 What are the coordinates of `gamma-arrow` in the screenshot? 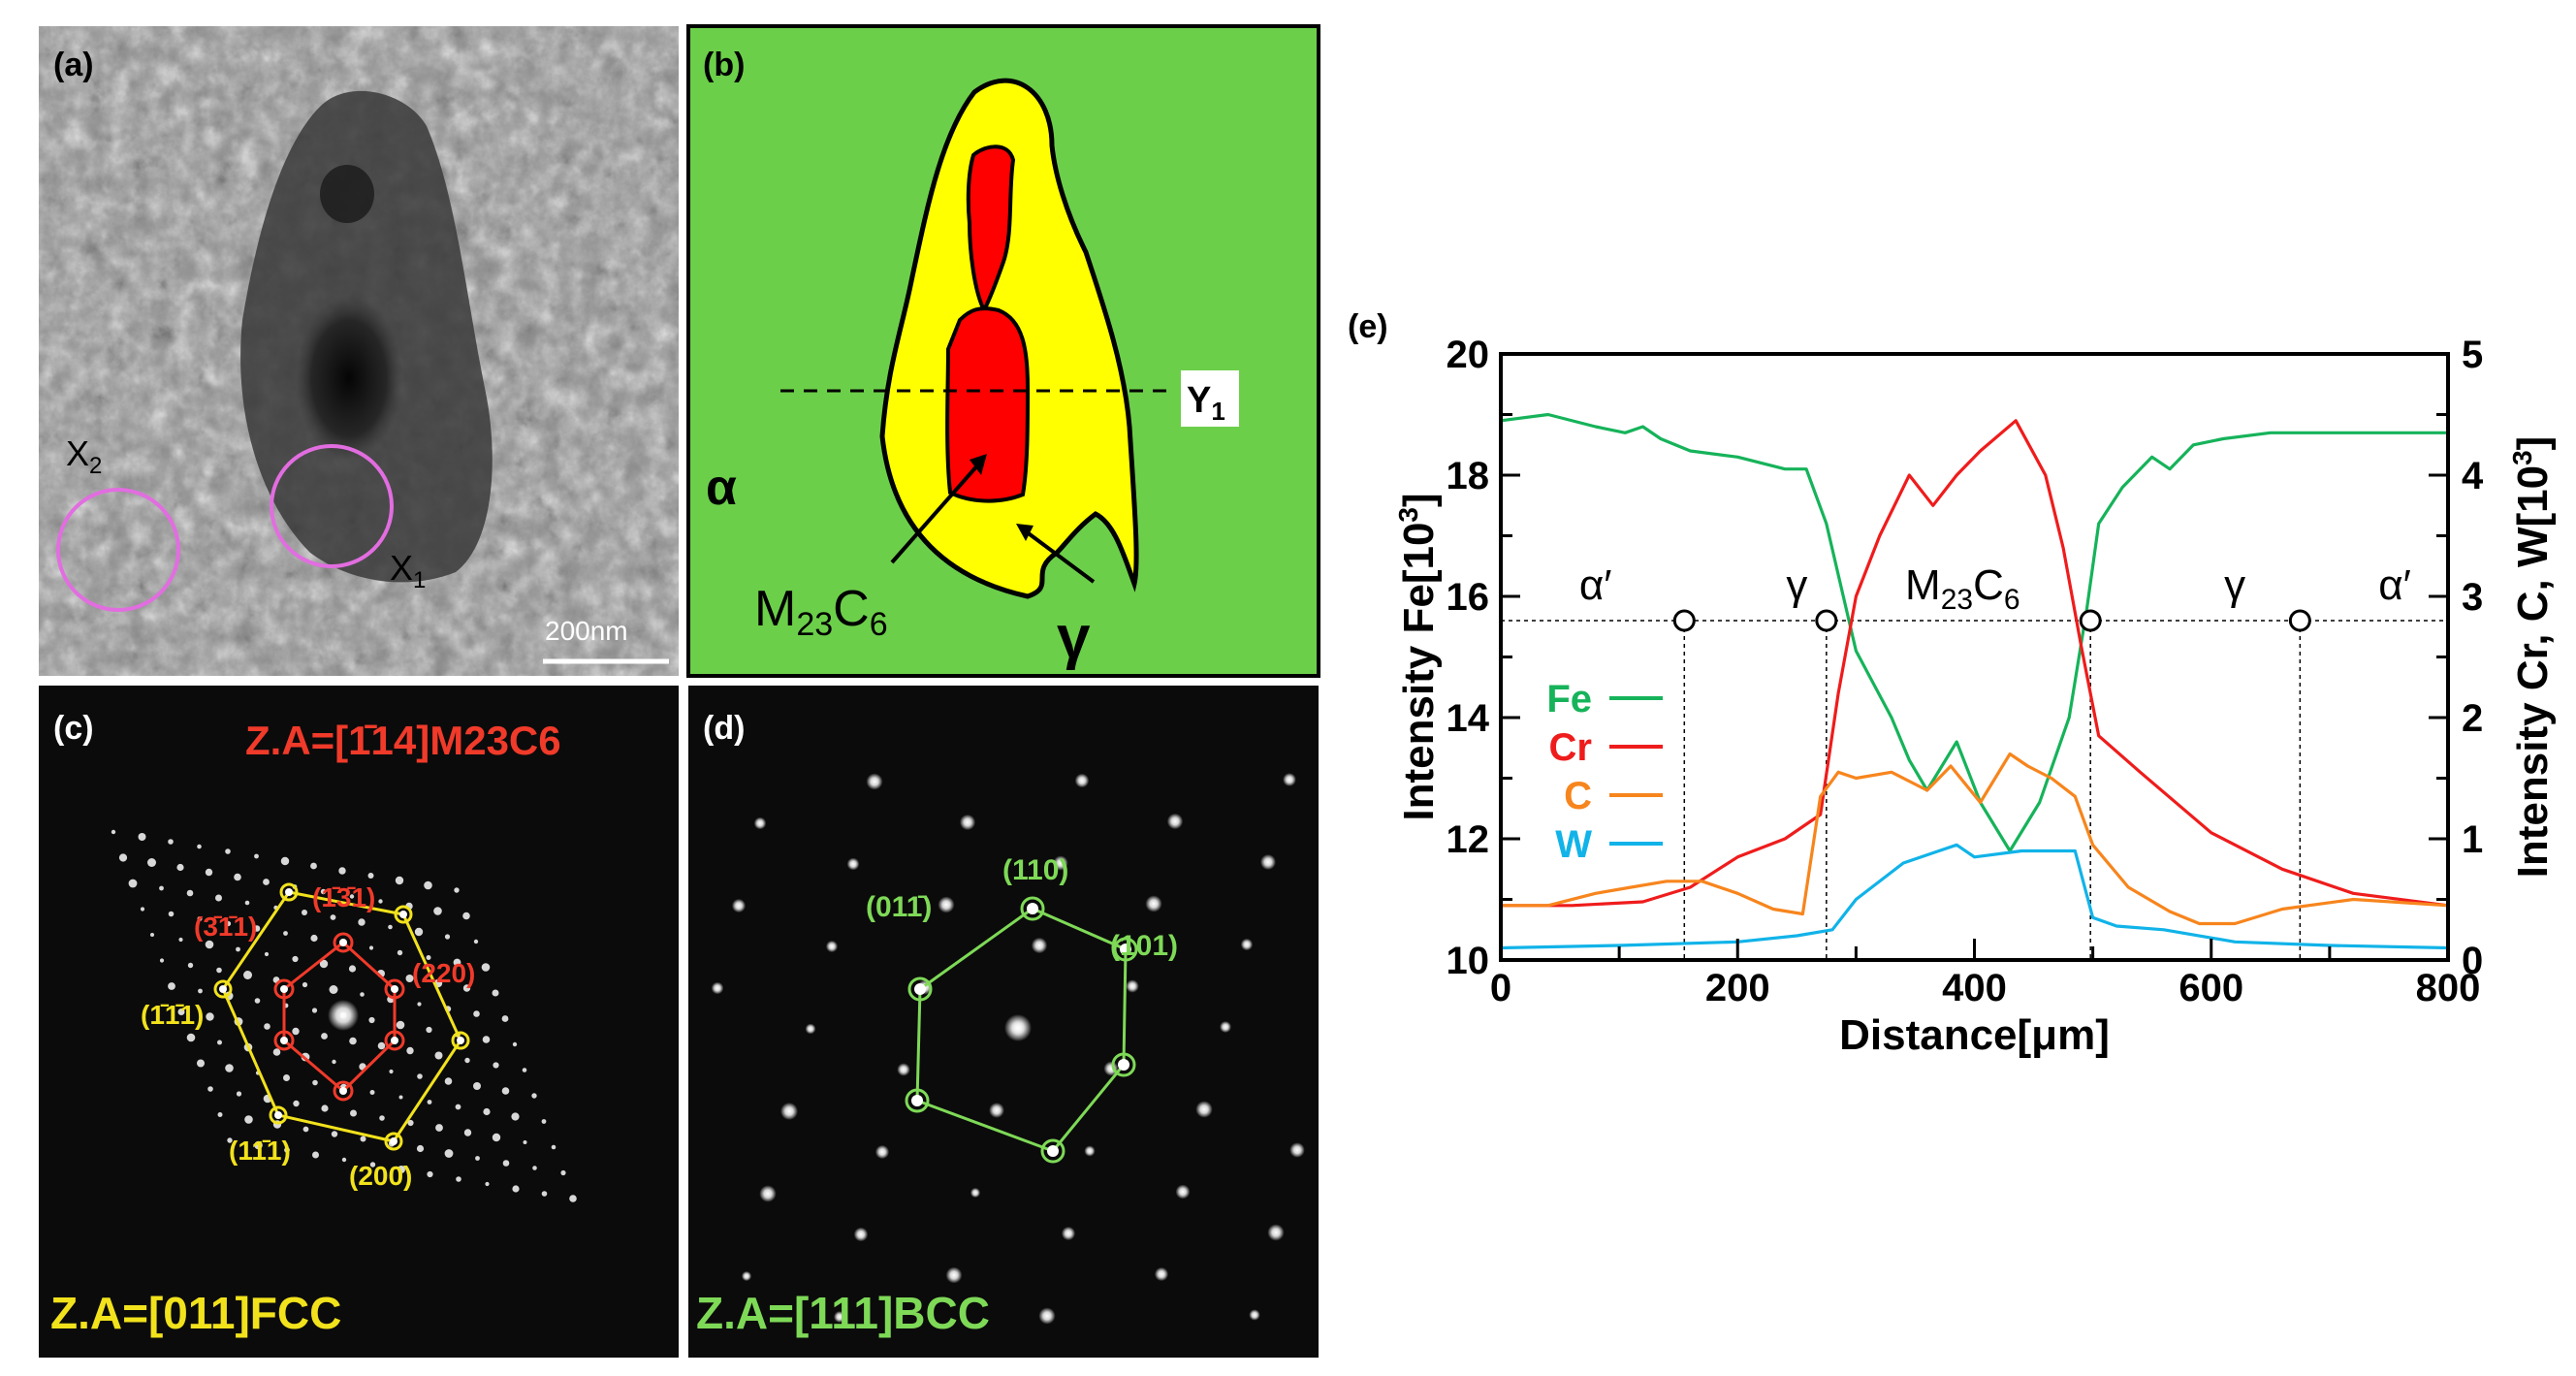 It's located at (1060, 556).